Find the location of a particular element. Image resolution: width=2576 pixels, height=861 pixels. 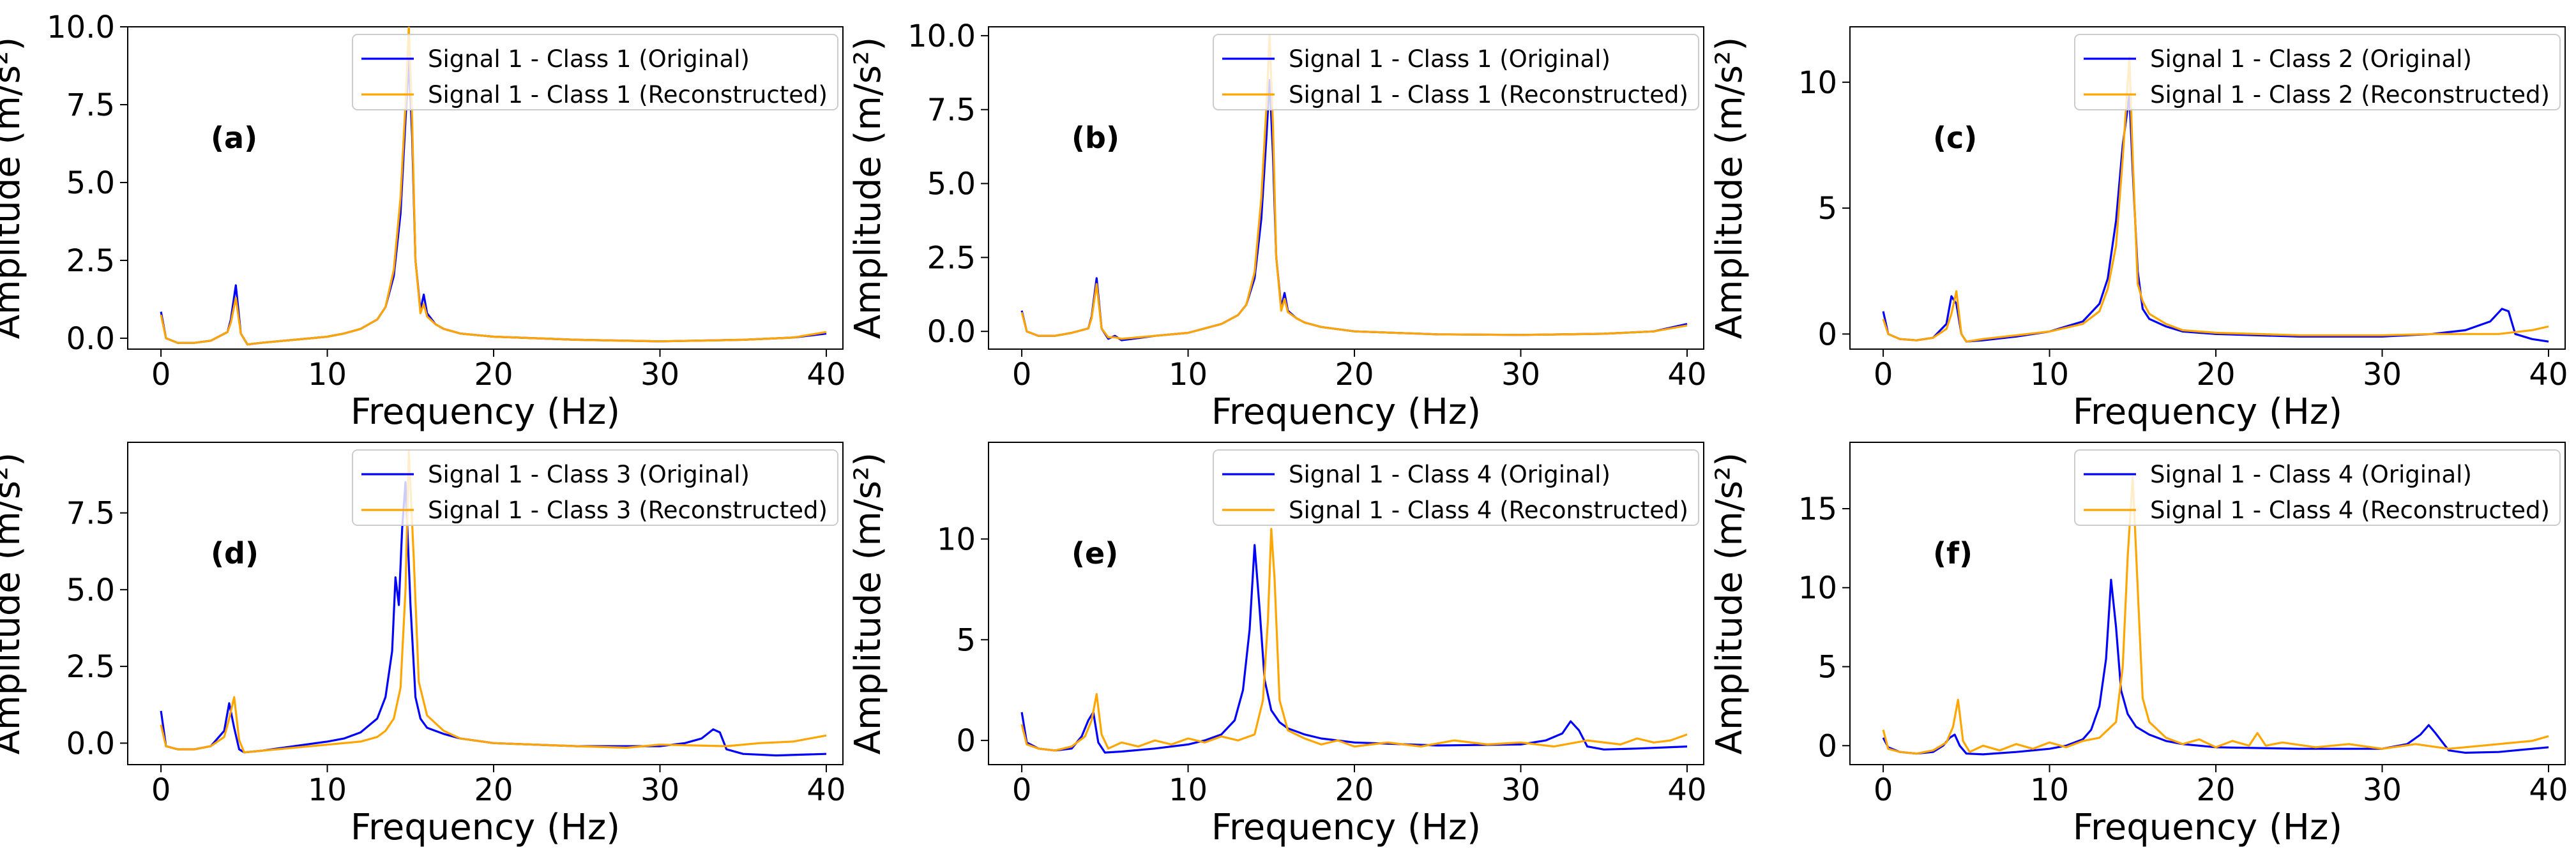

panel-label: (d) is located at coordinates (235, 553).